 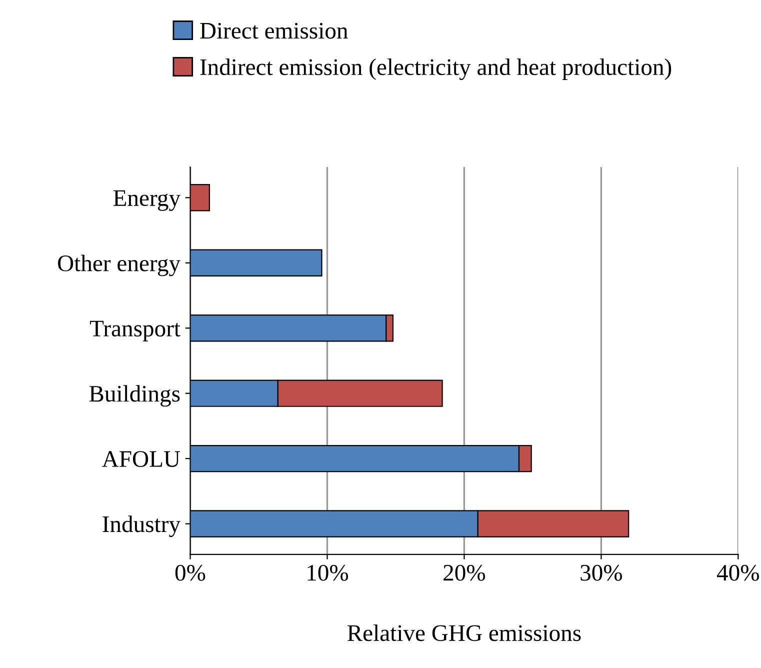 I want to click on x-tick-label: 30%, so click(x=601, y=572).